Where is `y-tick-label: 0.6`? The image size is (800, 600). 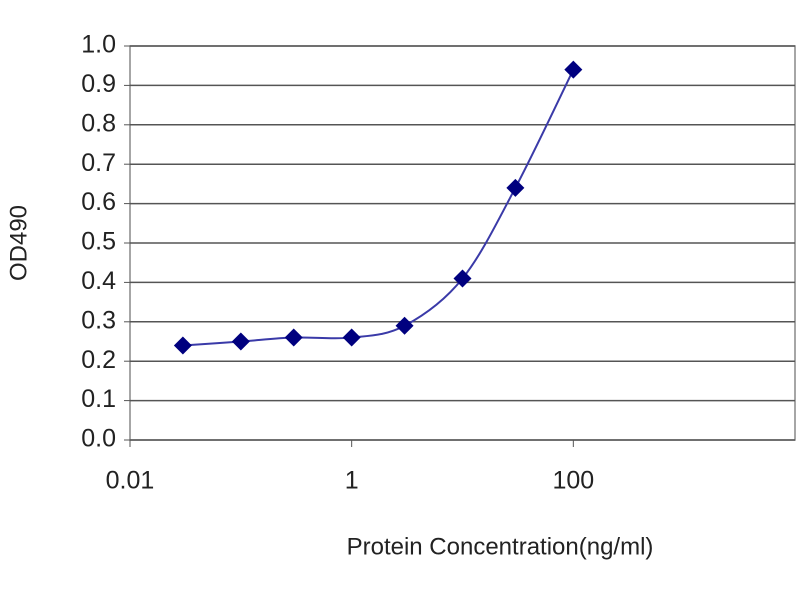 y-tick-label: 0.6 is located at coordinates (98, 202).